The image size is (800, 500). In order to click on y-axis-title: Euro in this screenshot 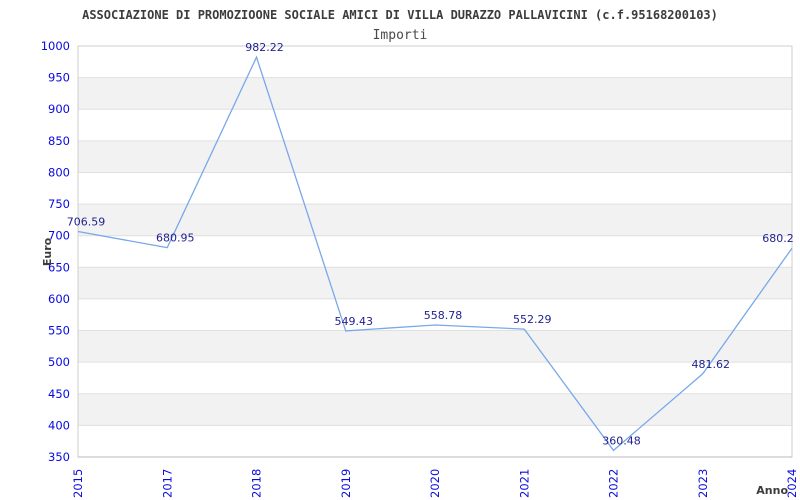, I will do `click(47, 251)`.